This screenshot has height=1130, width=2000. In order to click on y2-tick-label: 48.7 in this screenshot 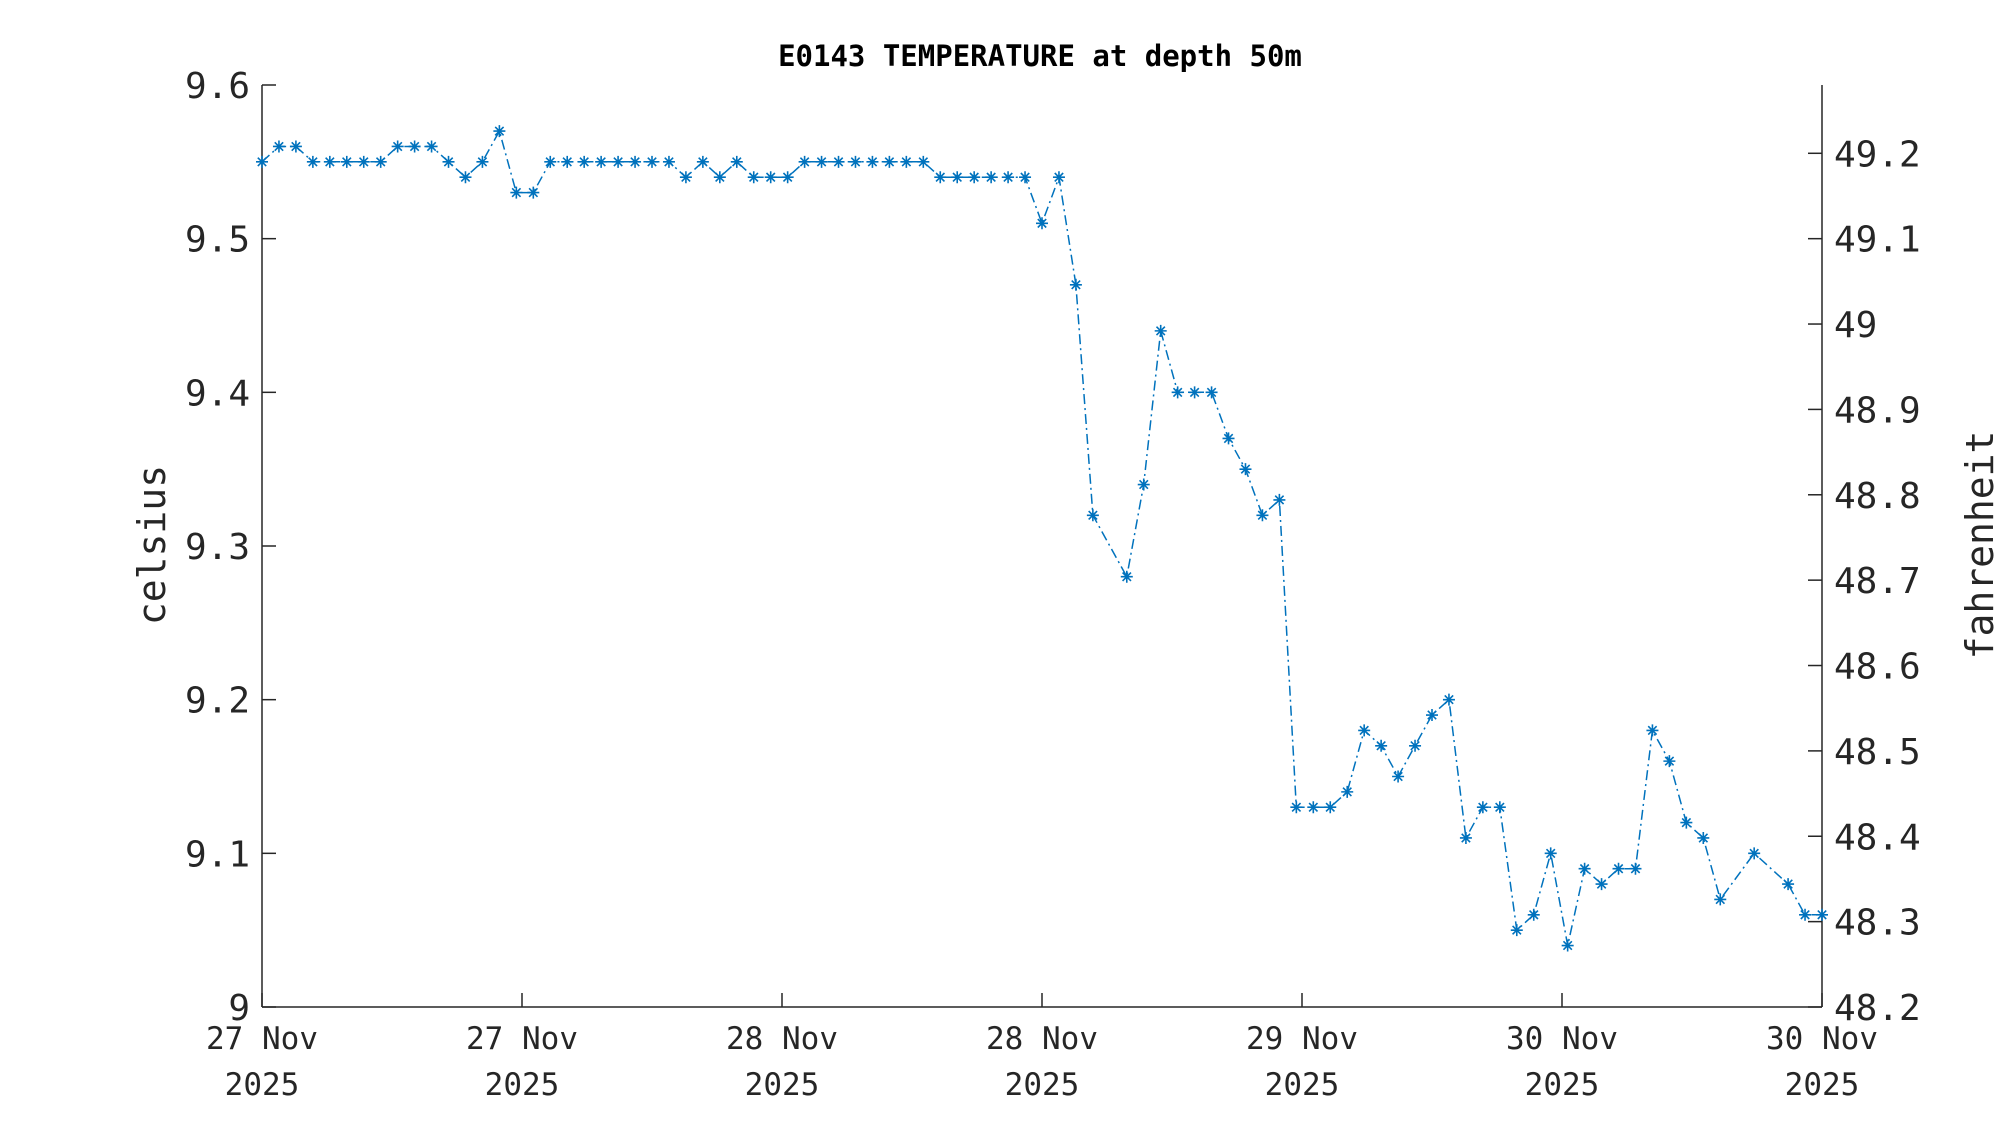, I will do `click(1877, 581)`.